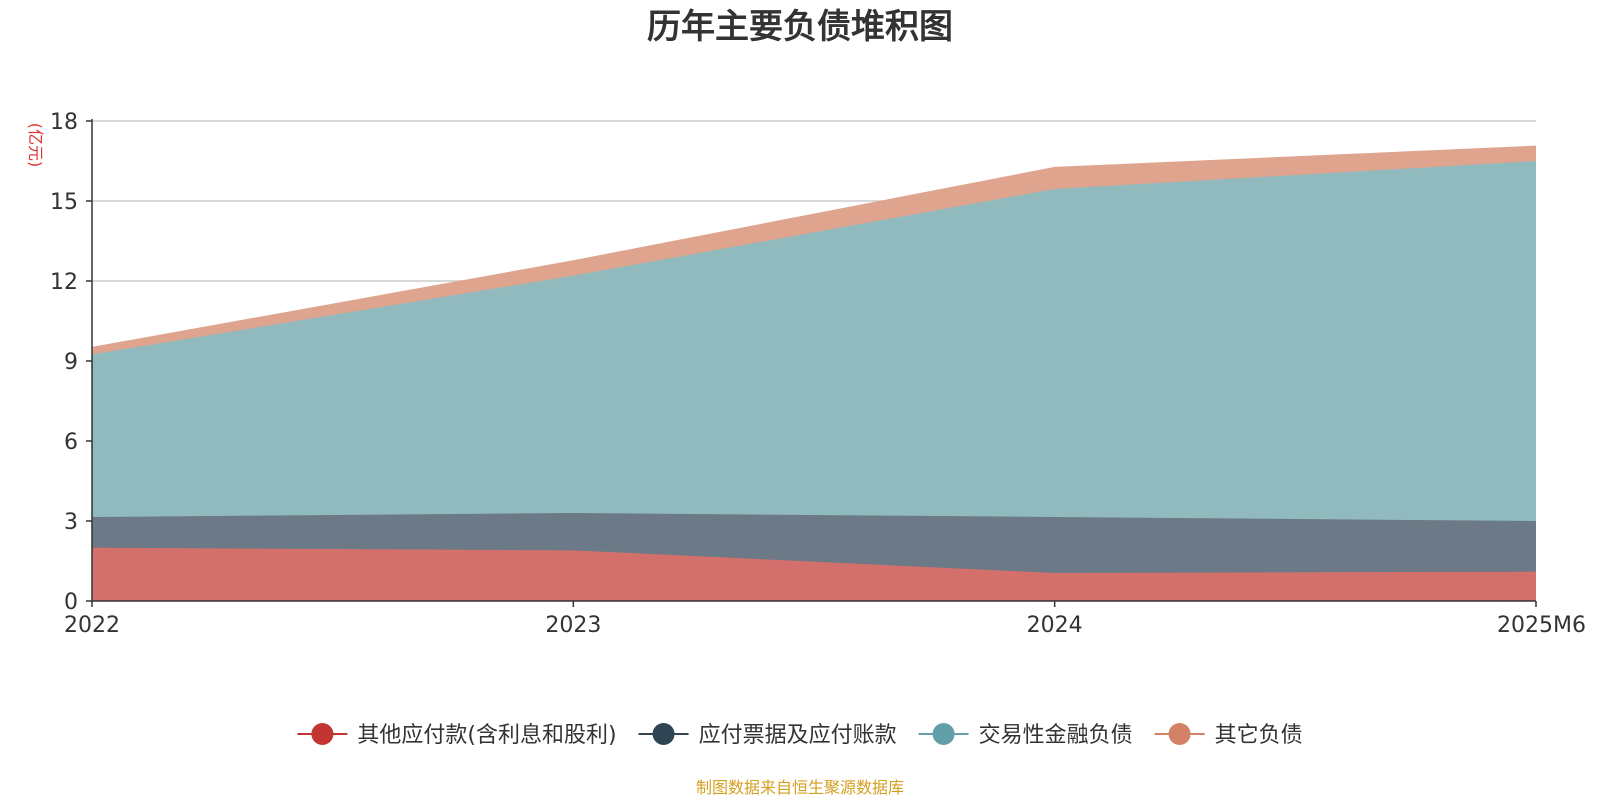 The height and width of the screenshot is (800, 1600). What do you see at coordinates (71, 602) in the screenshot?
I see `y-tick-label: 0` at bounding box center [71, 602].